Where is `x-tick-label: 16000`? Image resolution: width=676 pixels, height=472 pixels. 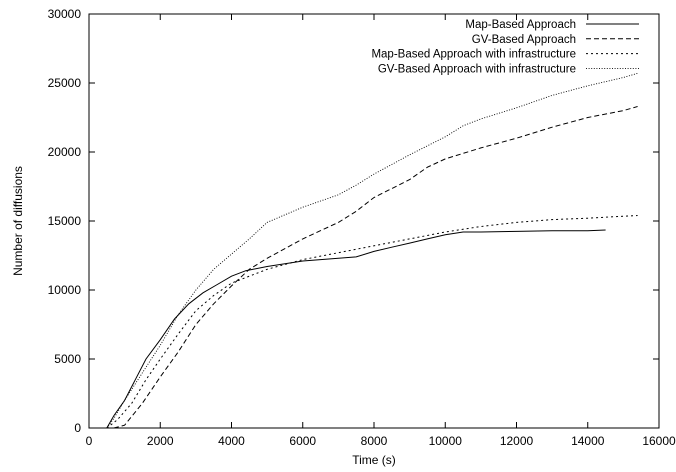
x-tick-label: 16000 is located at coordinates (659, 441).